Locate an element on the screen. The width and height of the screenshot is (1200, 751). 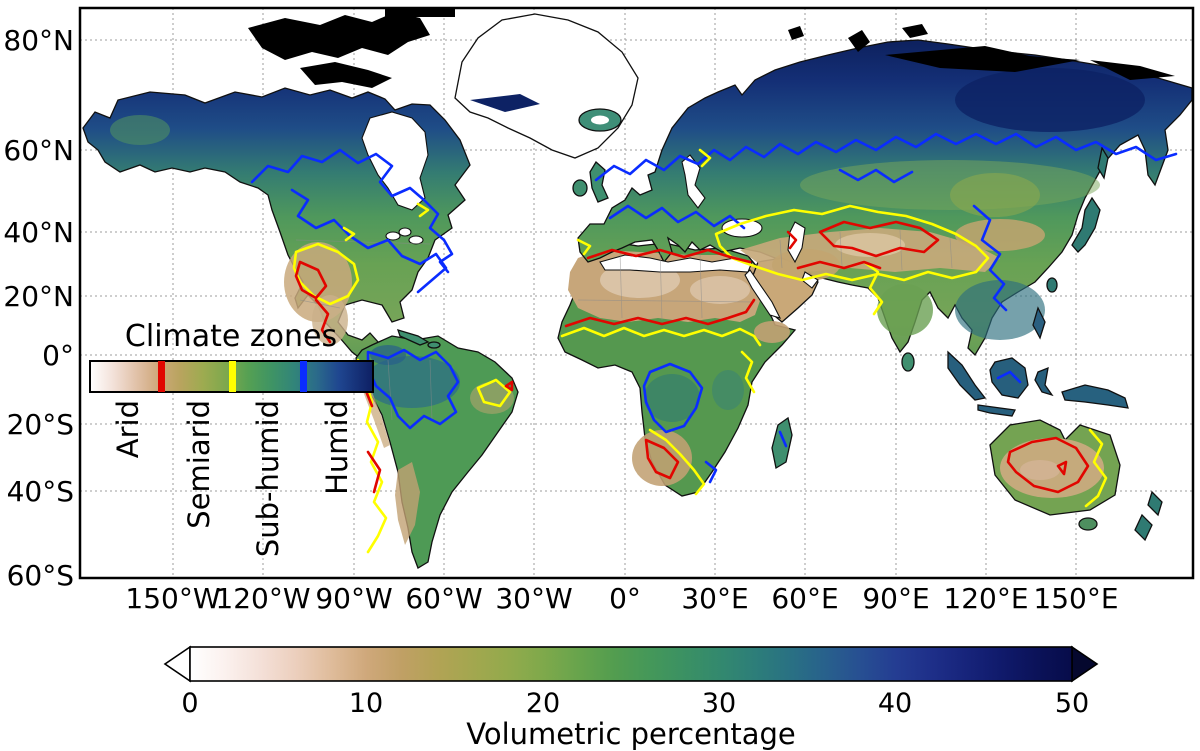
lon-tick: 60°W is located at coordinates (443, 598).